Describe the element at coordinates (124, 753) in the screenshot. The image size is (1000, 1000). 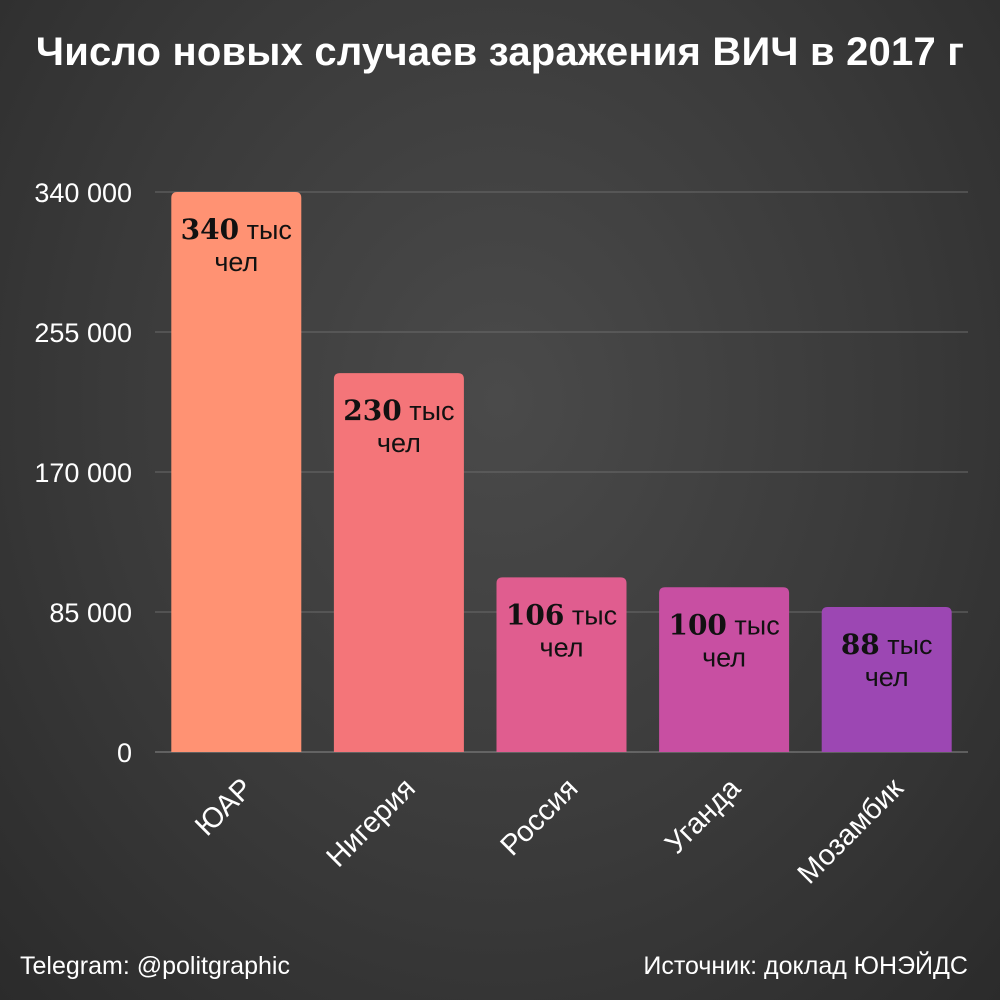
I see `y-tick-label: 0` at that location.